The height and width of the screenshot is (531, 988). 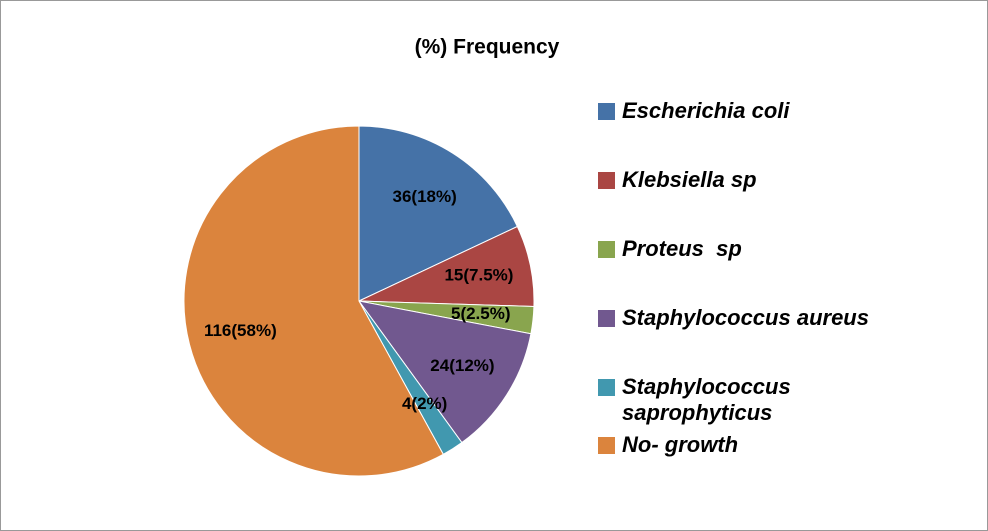 I want to click on legend-item: Staphylococcus saprophyticus, so click(x=763, y=400).